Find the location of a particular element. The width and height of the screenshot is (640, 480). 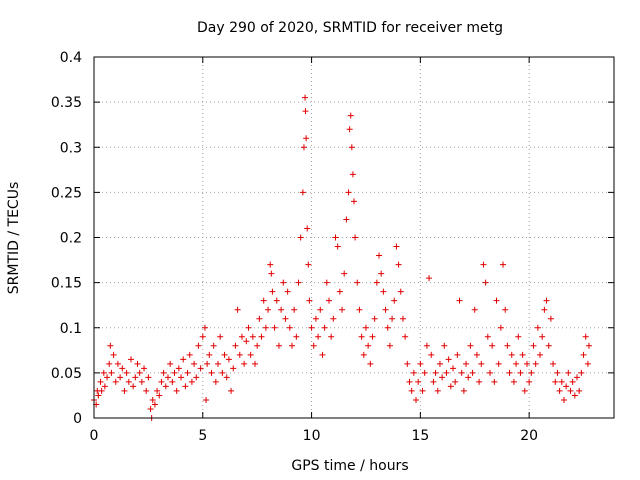

y-tick-label: 0.2 is located at coordinates (71, 239).